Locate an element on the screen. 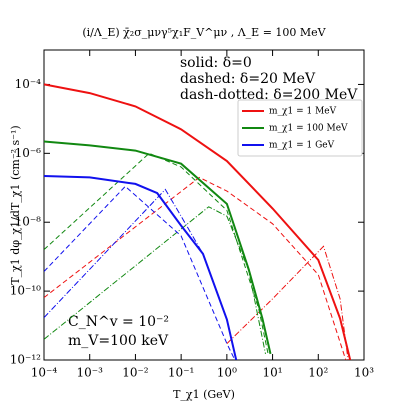 This screenshot has width=407, height=407. y-tick-label: 10⁻¹⁰ is located at coordinates (25, 291).